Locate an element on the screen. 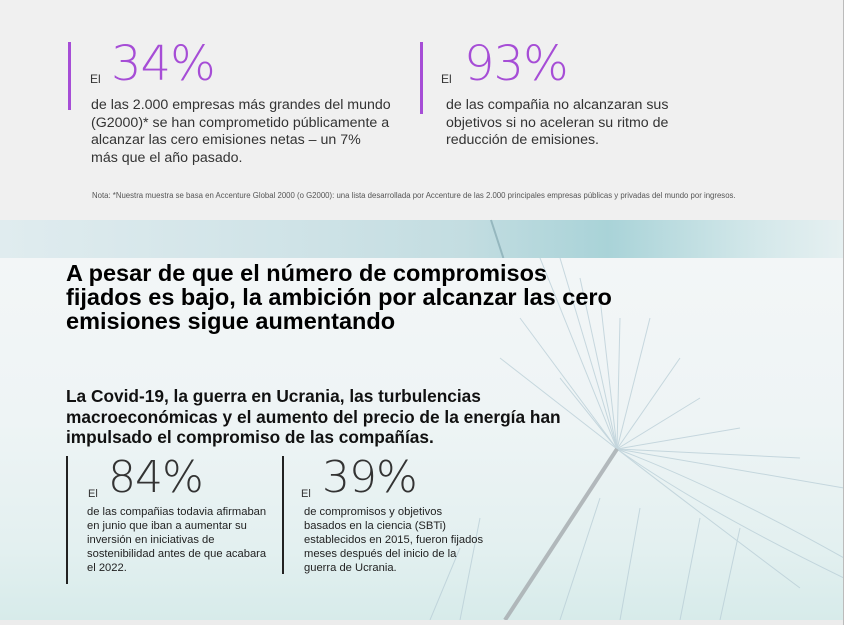  bottom-page-edge is located at coordinates (422, 622).